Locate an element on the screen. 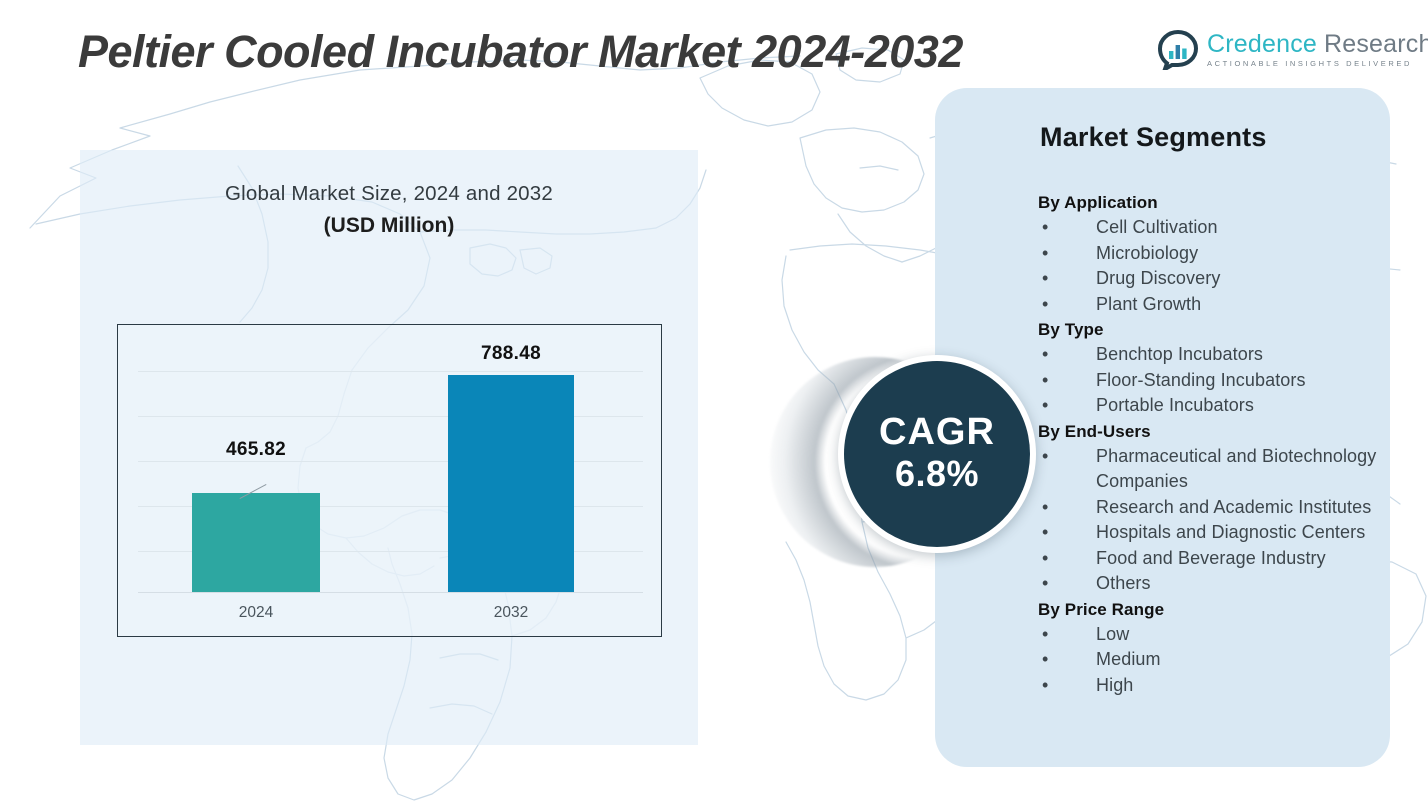 Image resolution: width=1428 pixels, height=804 pixels. segment-item-label: Medium is located at coordinates (1128, 659).